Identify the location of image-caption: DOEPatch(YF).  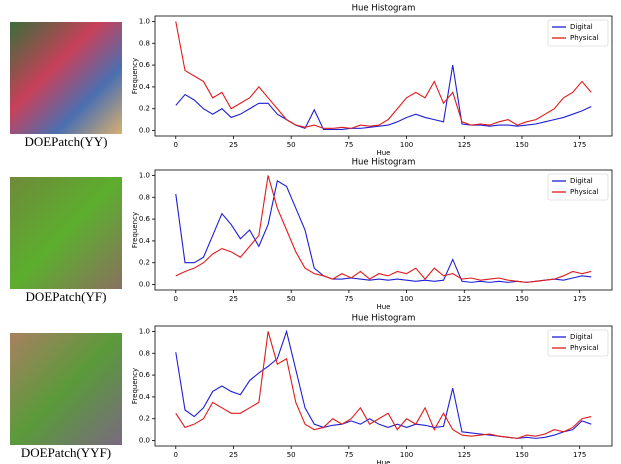
(66, 296).